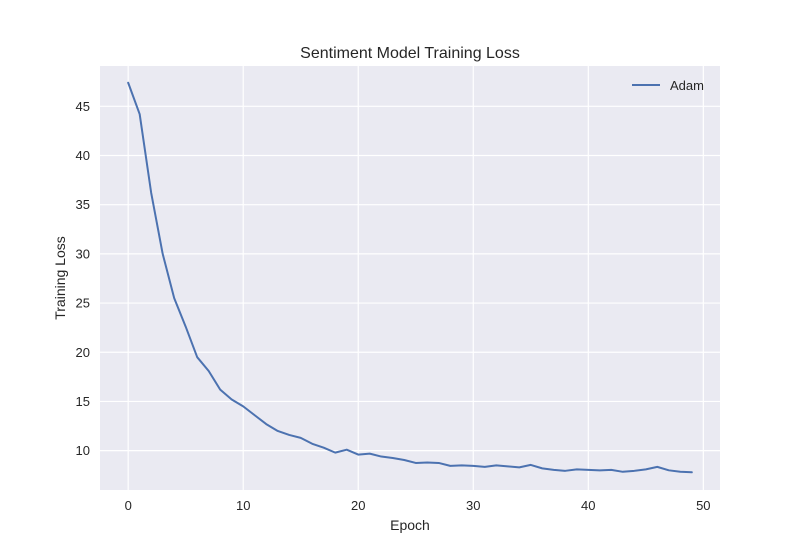 The height and width of the screenshot is (550, 800). What do you see at coordinates (703, 505) in the screenshot?
I see `x-tick-label: 50` at bounding box center [703, 505].